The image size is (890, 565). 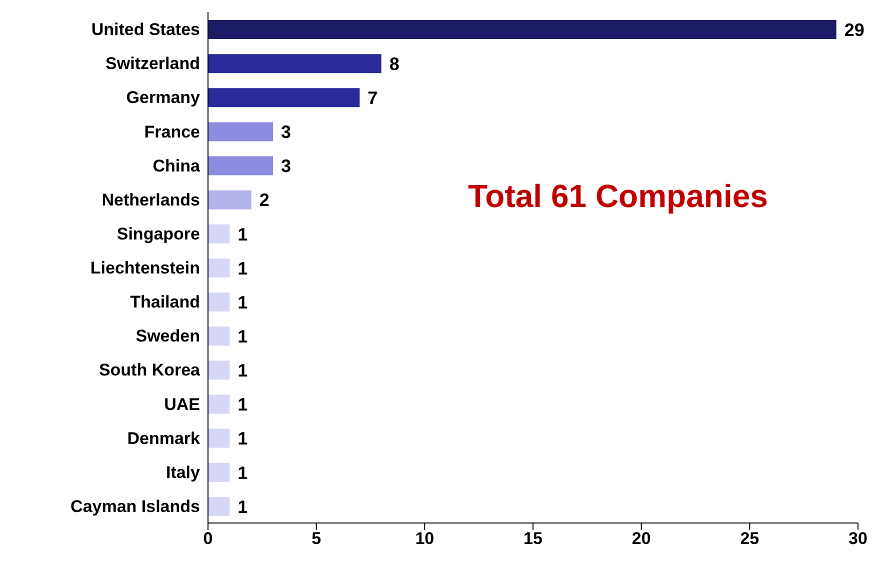 I want to click on y-tick-label: Singapore, so click(x=158, y=234).